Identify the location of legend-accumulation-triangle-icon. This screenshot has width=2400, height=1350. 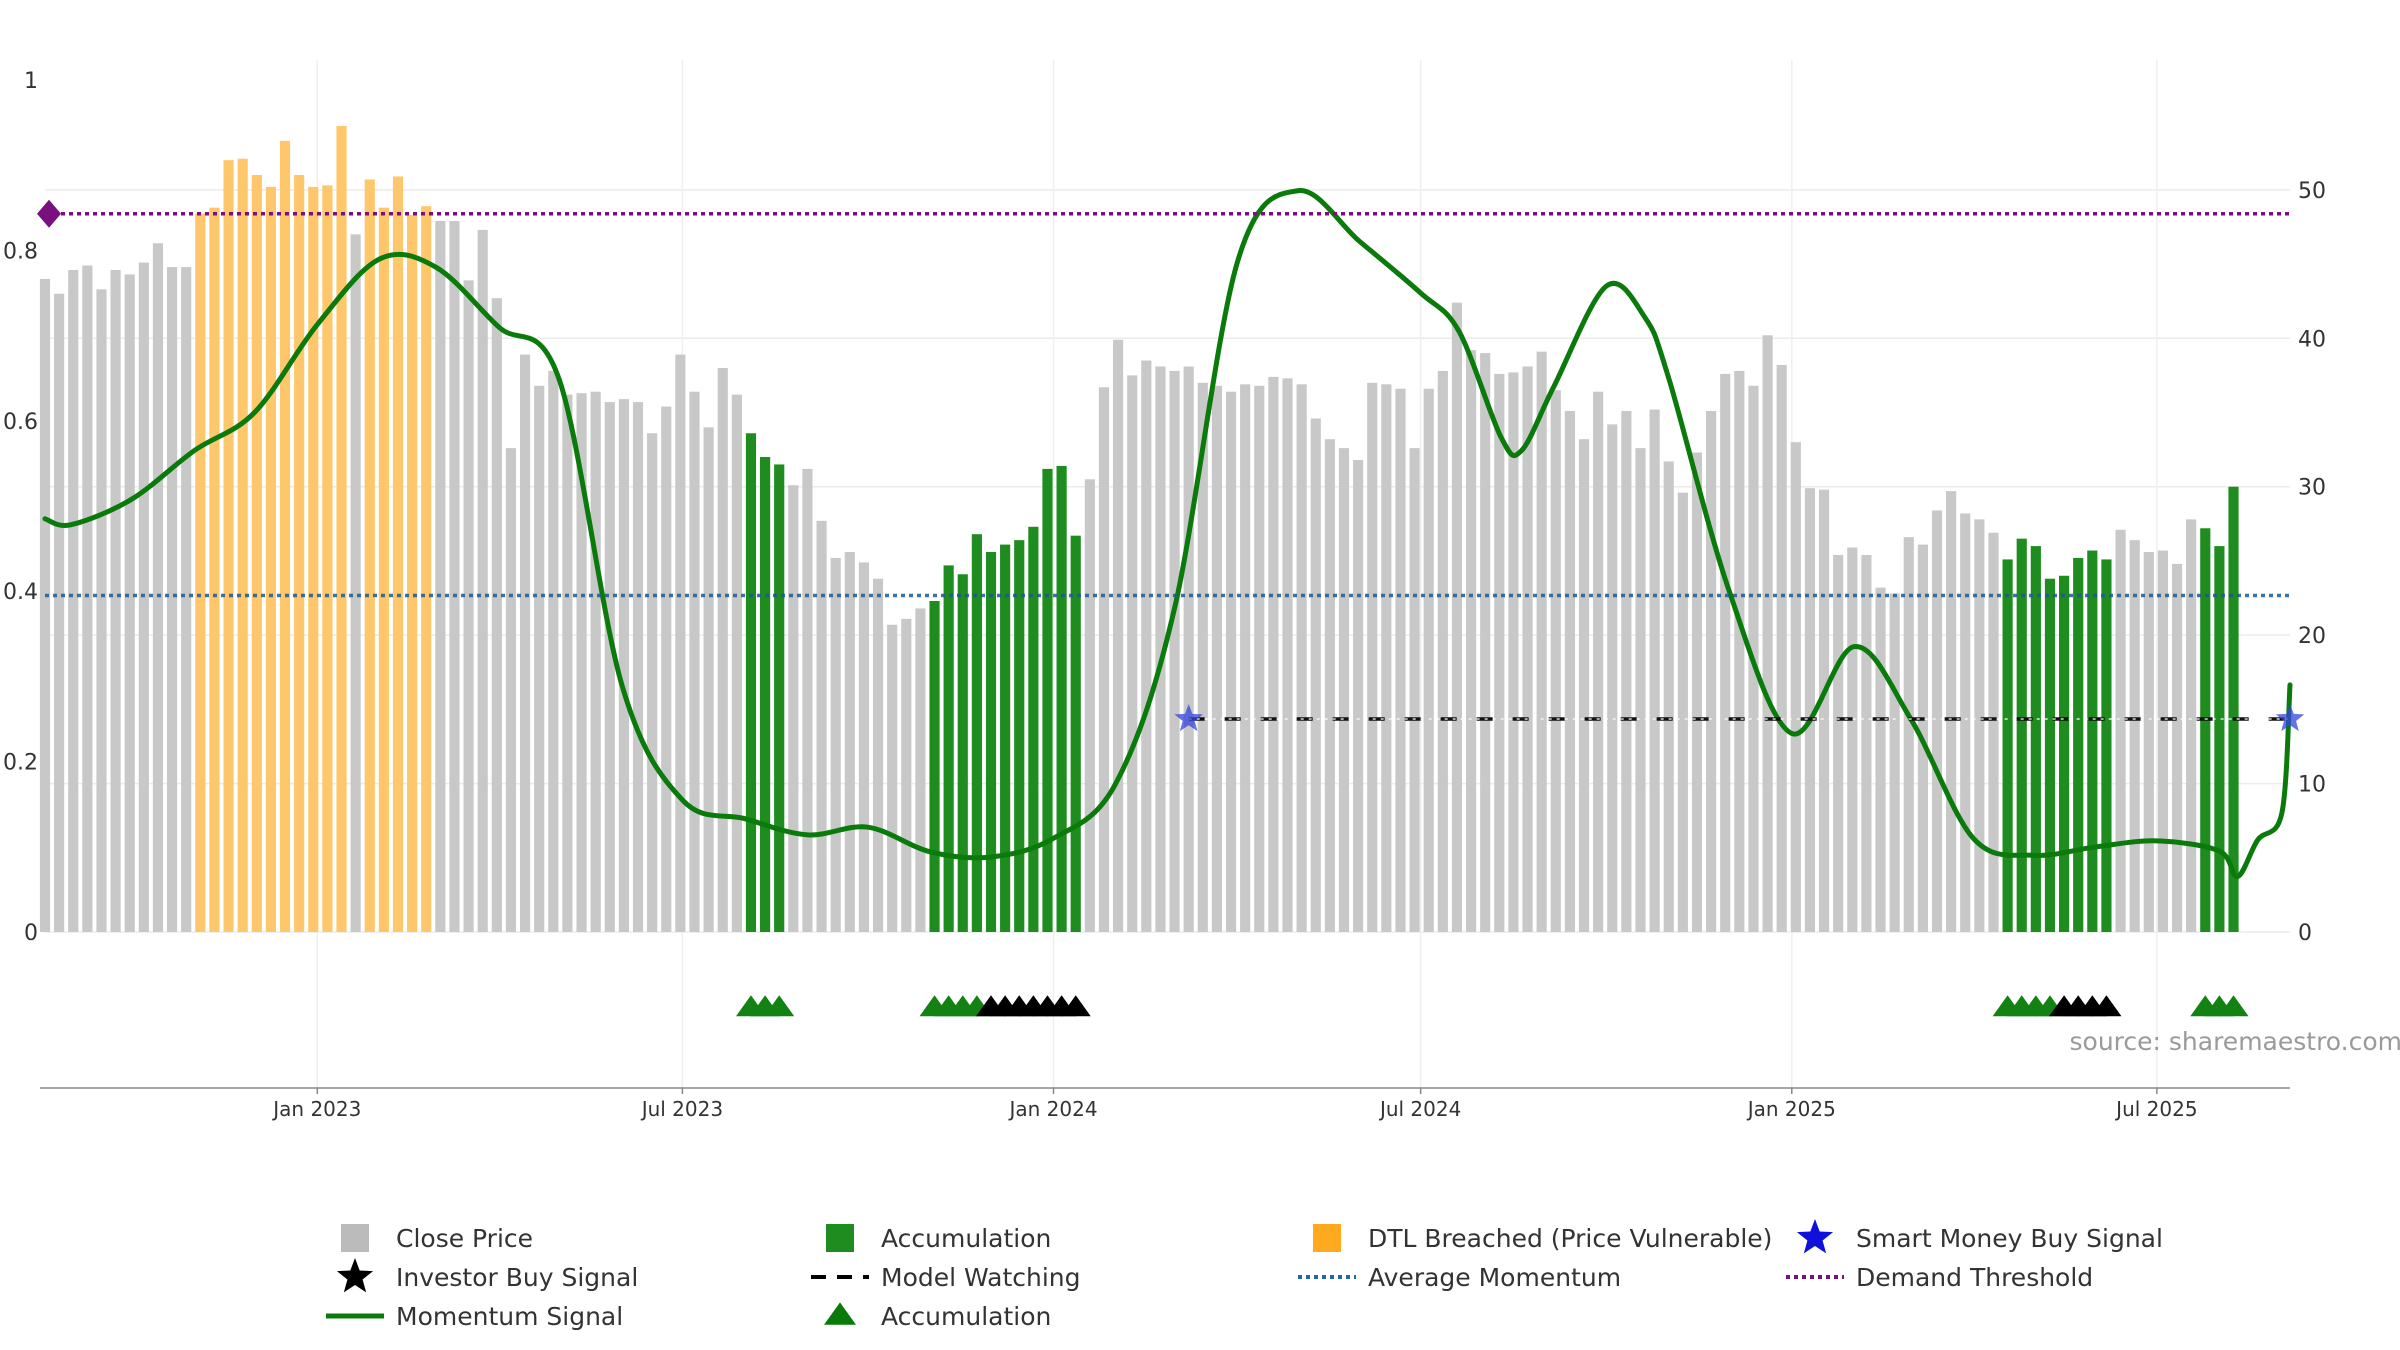
(840, 1313).